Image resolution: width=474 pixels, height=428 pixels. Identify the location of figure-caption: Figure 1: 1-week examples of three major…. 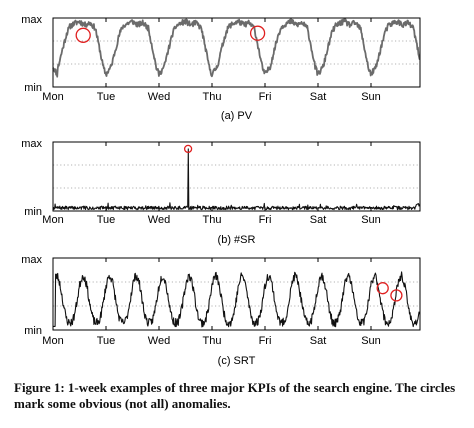
(235, 395).